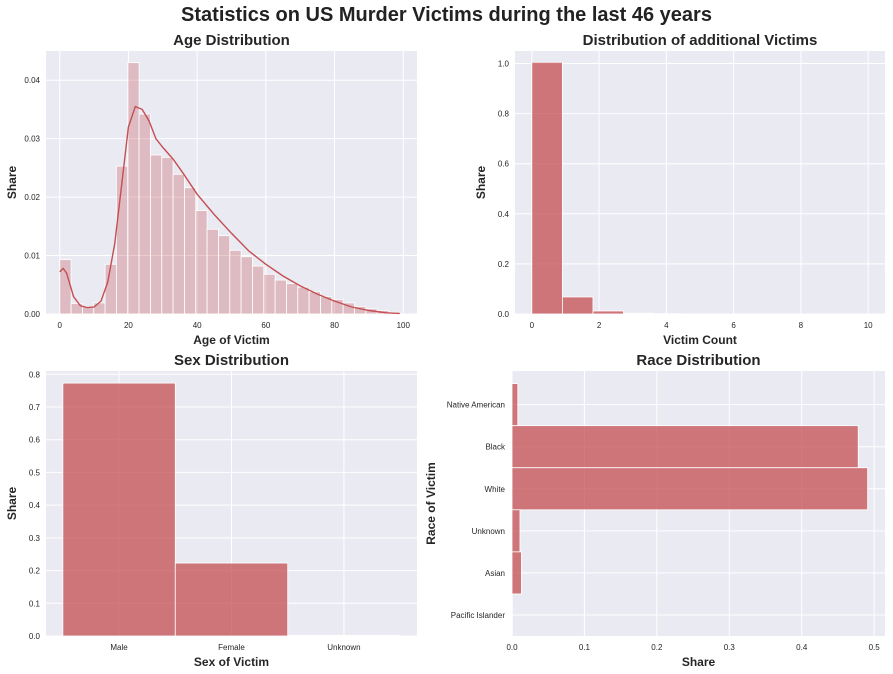 This screenshot has height=674, width=893. Describe the element at coordinates (699, 662) in the screenshot. I see `x-axis-label: Share` at that location.